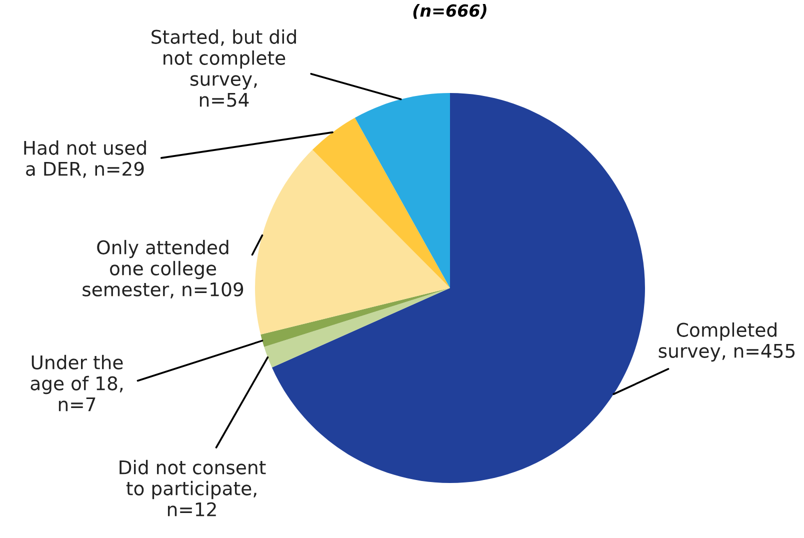  What do you see at coordinates (193, 488) in the screenshot?
I see `slice-label: Did not consent to participate, n=12` at bounding box center [193, 488].